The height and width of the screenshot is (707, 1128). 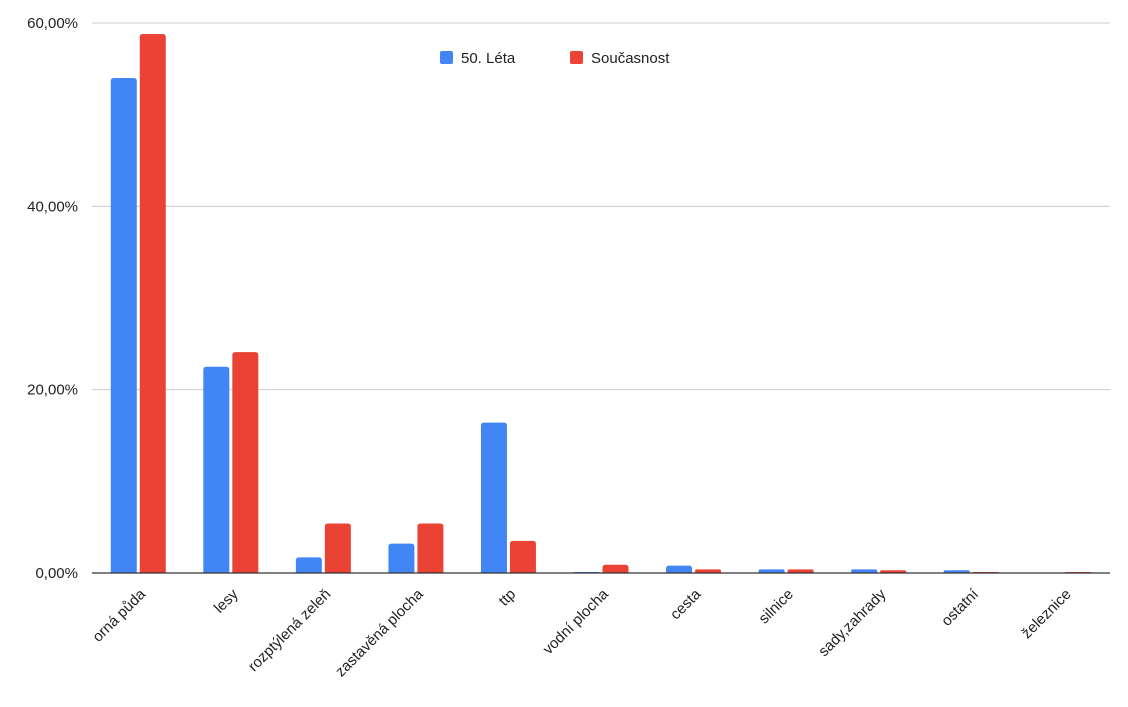 What do you see at coordinates (52, 23) in the screenshot?
I see `y-tick-label: 60,00%` at bounding box center [52, 23].